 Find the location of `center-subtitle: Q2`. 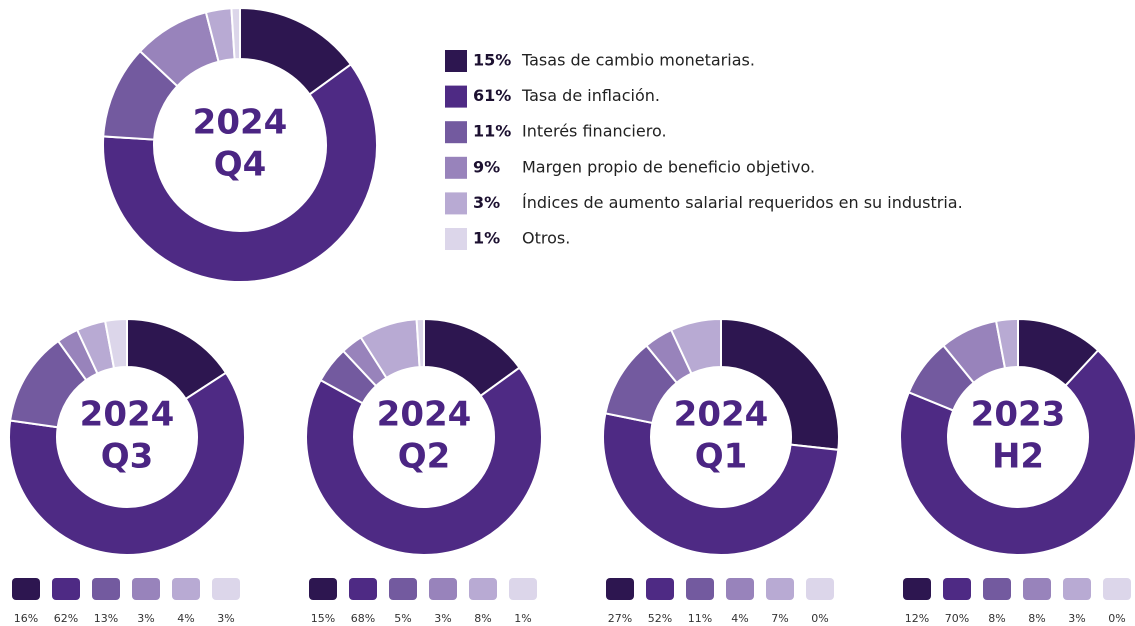

center-subtitle: Q2 is located at coordinates (424, 457).